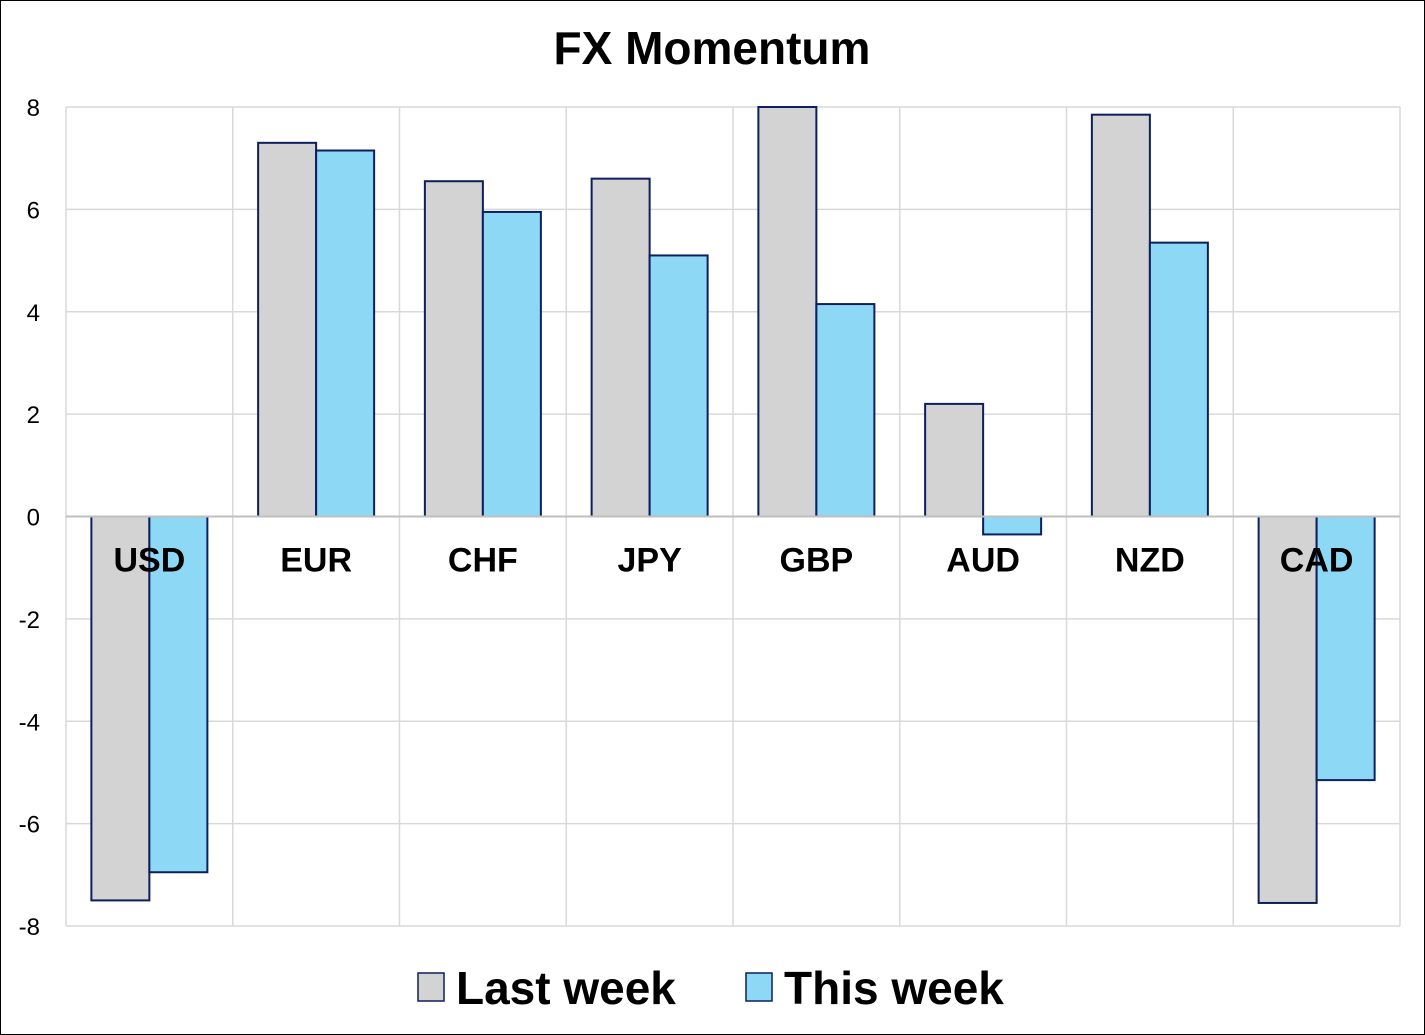 The width and height of the screenshot is (1425, 1035). Describe the element at coordinates (1178, 379) in the screenshot. I see `bar-nzd-this-week` at that location.